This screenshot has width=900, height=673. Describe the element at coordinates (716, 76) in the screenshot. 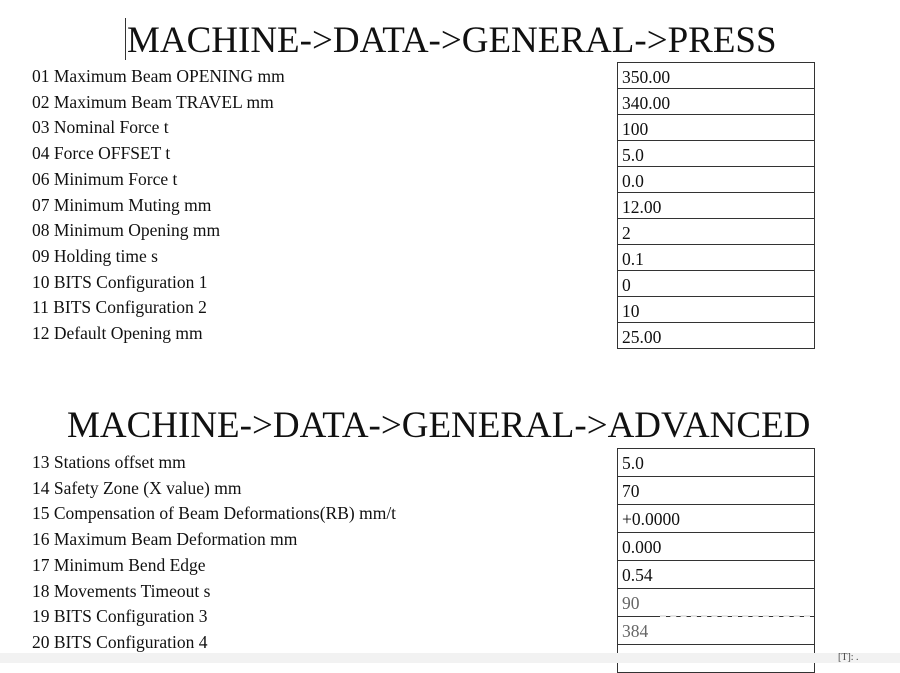

I see `parameter-value-field: 350.00` at that location.